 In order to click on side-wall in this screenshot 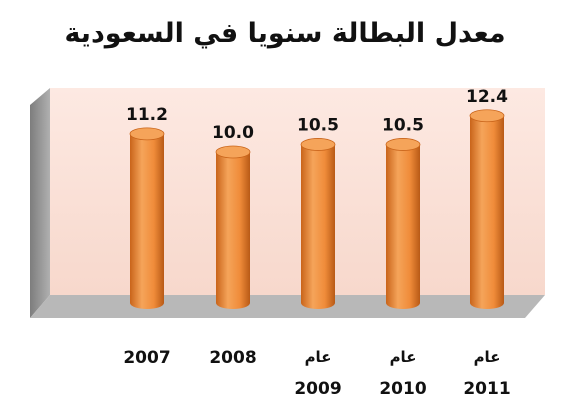, I will do `click(40, 203)`.